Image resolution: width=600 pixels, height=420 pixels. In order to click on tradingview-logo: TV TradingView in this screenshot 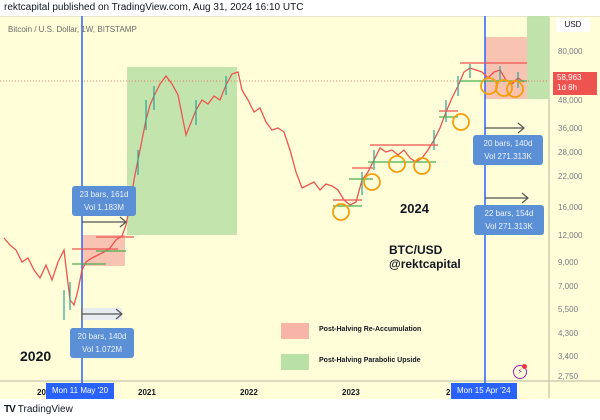, I will do `click(38, 409)`.